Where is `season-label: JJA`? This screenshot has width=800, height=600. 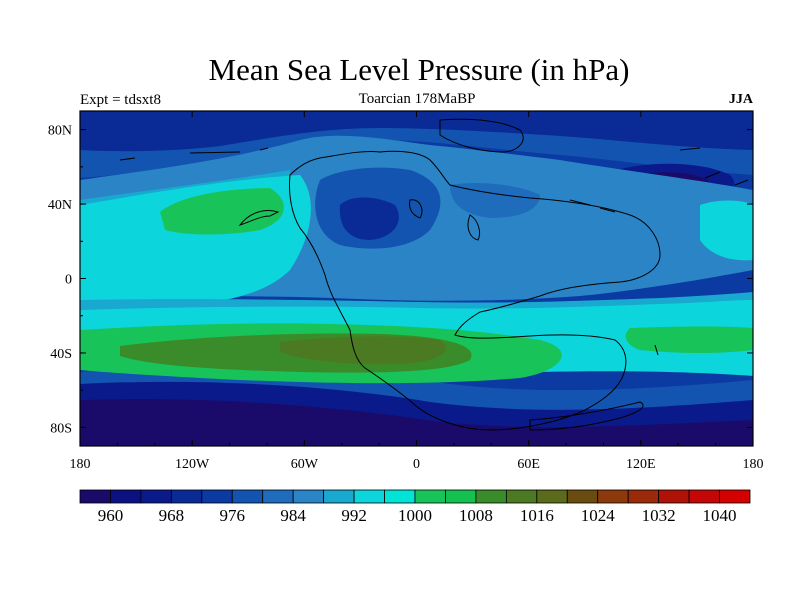 season-label: JJA is located at coordinates (740, 99).